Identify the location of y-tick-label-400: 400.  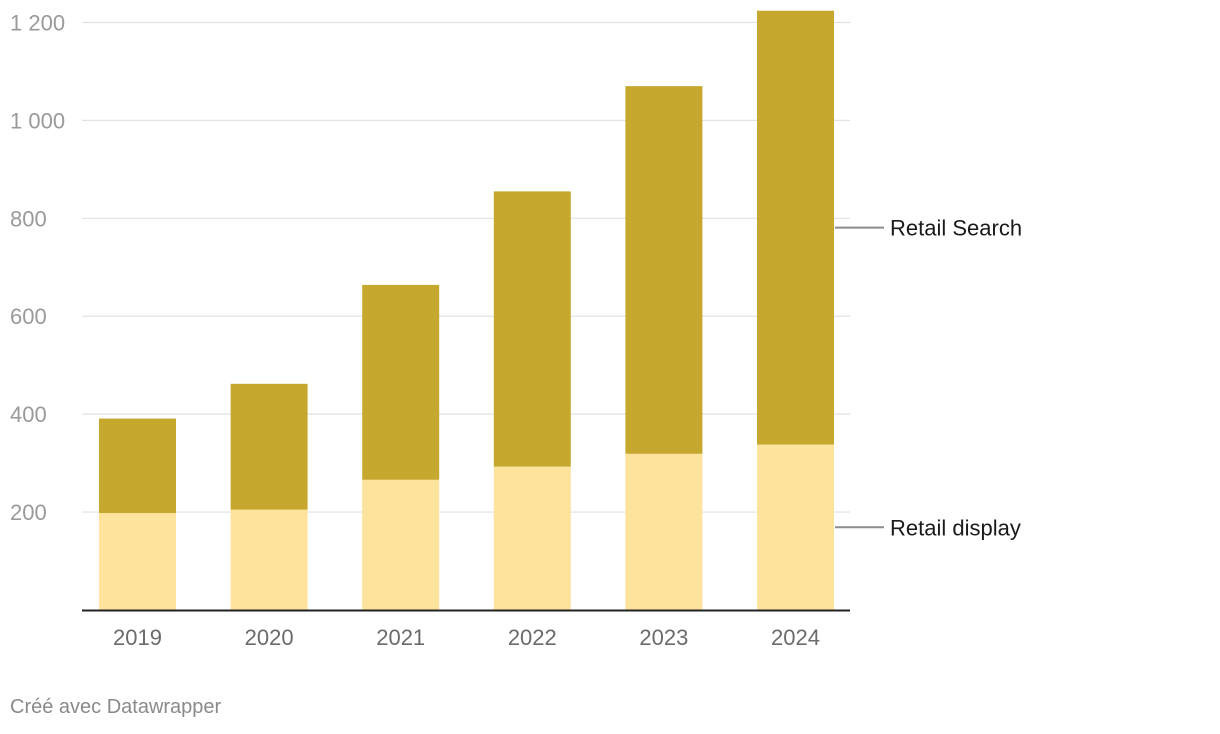
(28, 414).